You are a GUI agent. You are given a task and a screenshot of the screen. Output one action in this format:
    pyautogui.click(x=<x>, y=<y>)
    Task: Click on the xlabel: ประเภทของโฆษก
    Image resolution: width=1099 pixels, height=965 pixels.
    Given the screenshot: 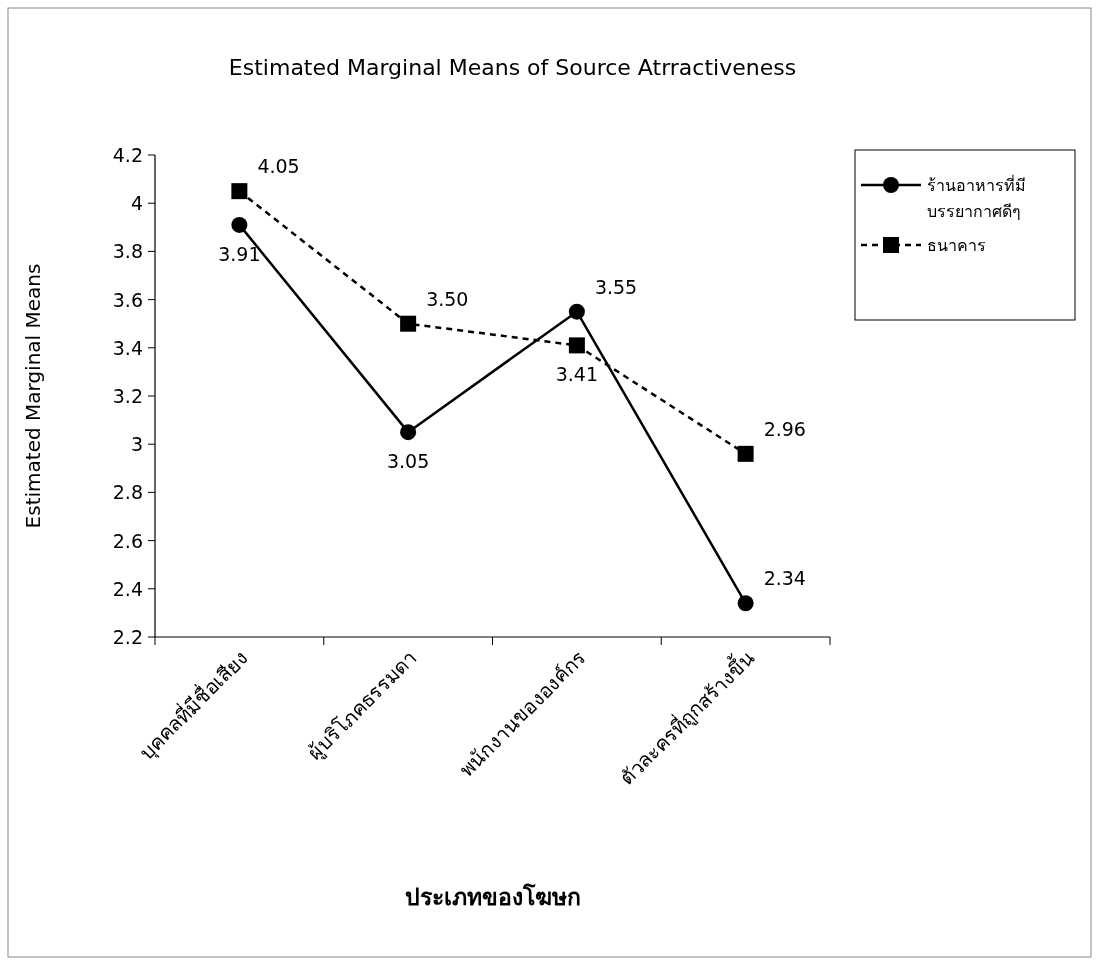 What is the action you would take?
    pyautogui.click(x=492, y=897)
    